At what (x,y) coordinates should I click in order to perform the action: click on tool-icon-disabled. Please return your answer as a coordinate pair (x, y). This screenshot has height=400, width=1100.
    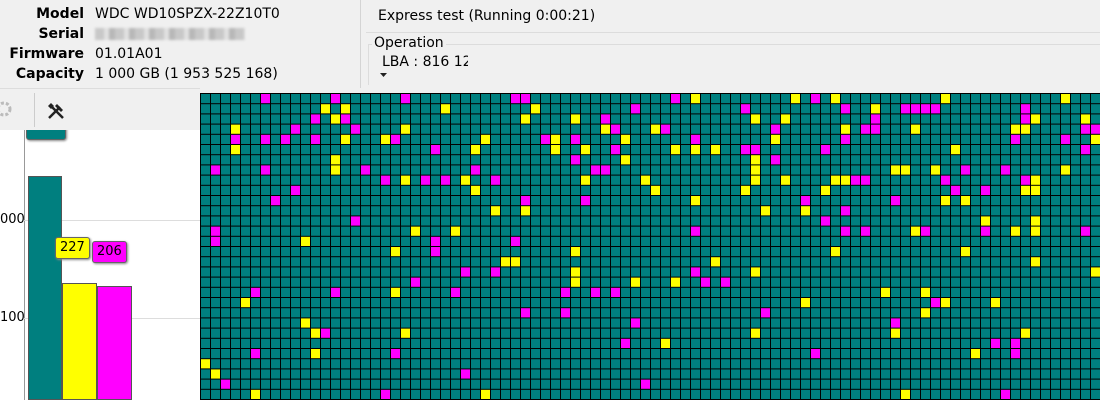
    Looking at the image, I should click on (7, 109).